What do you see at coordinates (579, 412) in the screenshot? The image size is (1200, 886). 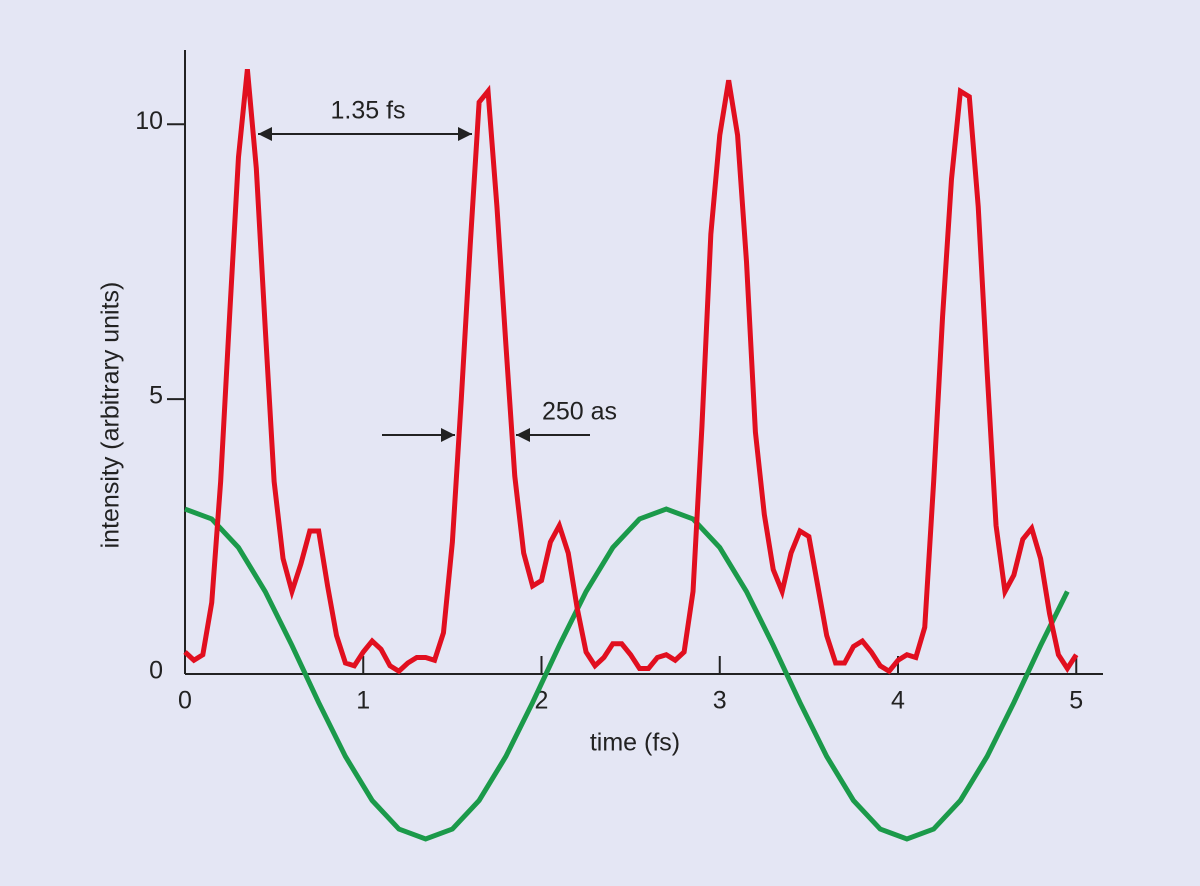 I see `annotation: 250 as` at bounding box center [579, 412].